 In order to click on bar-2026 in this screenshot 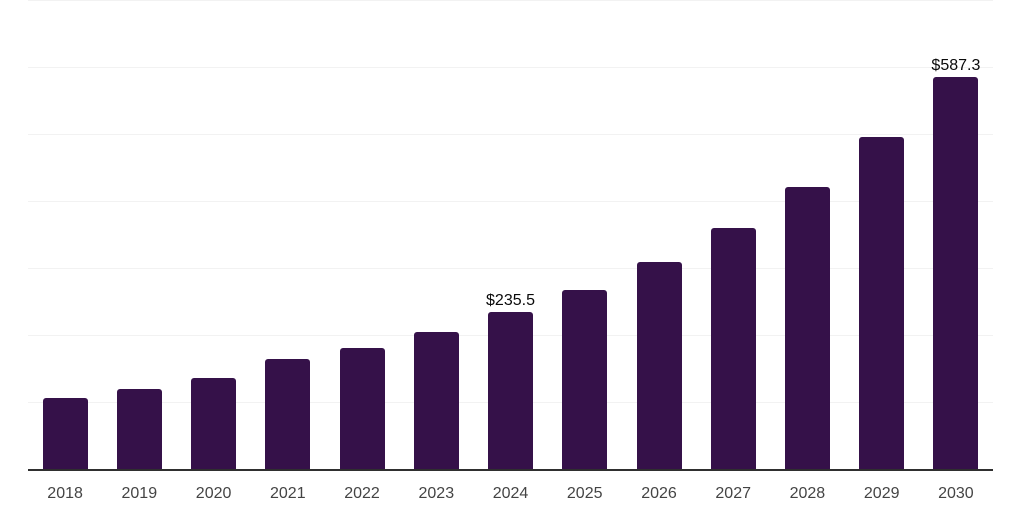, I will do `click(659, 366)`.